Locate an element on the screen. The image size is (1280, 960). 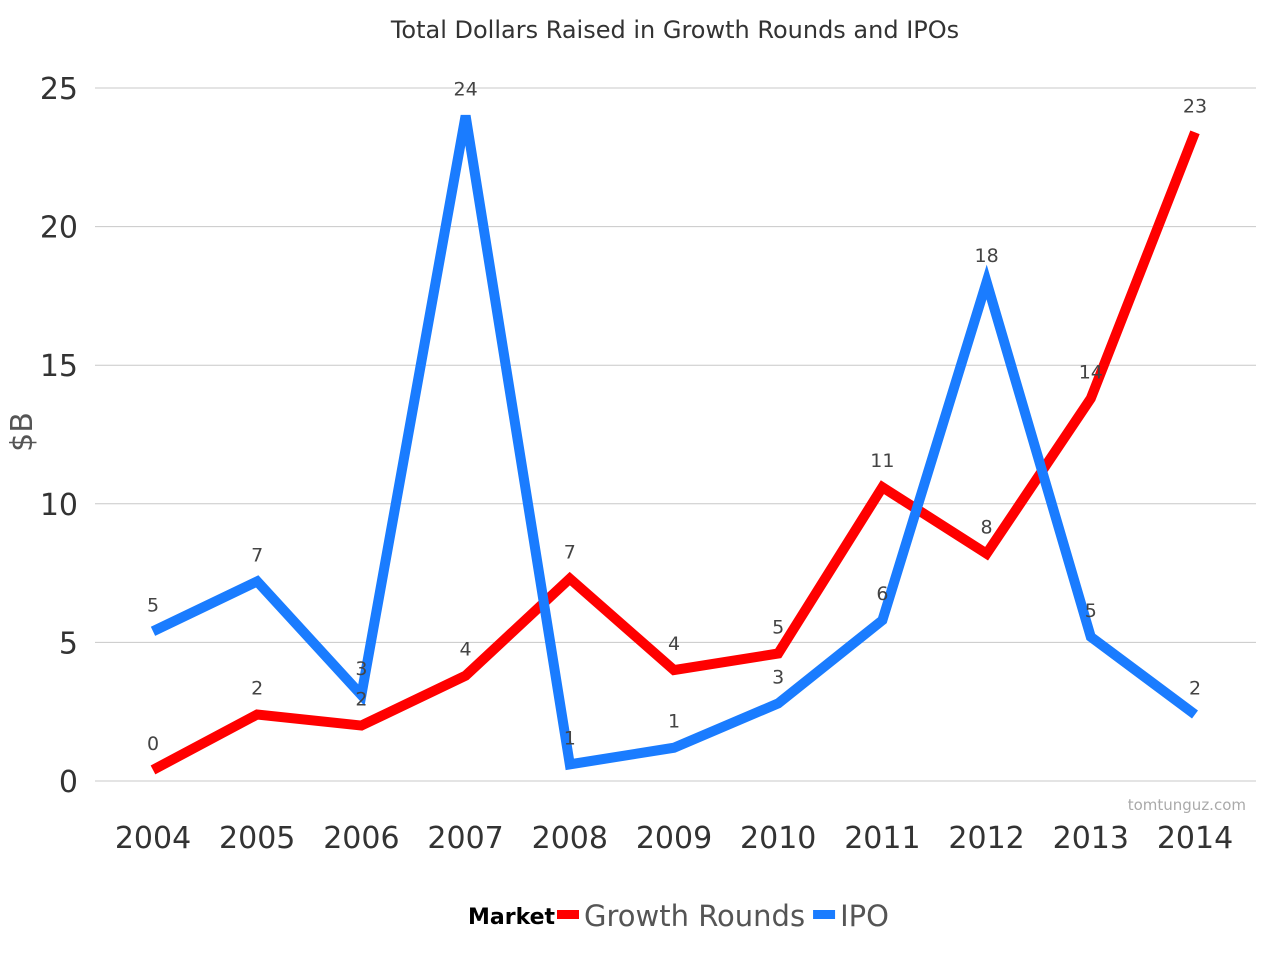
x-tick-label: 2004 is located at coordinates (153, 838).